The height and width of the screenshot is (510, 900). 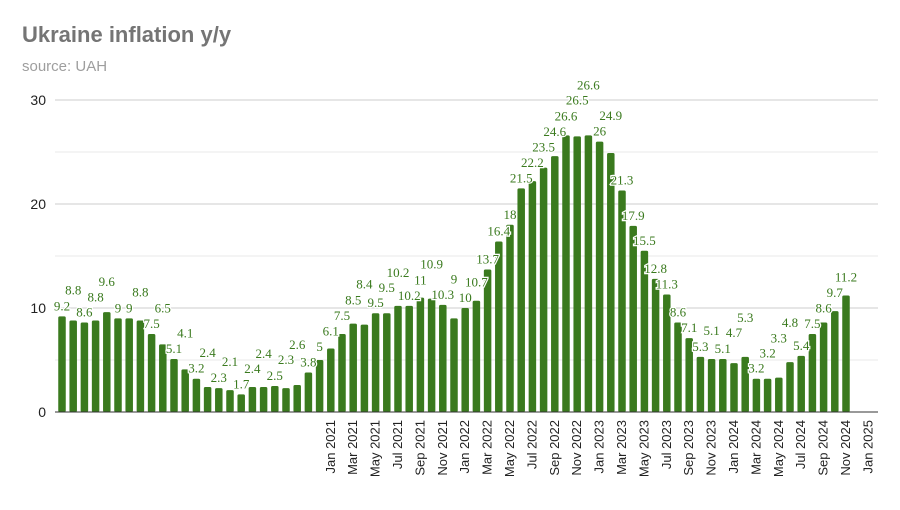 I want to click on y-tick-label: 20, so click(x=38, y=204).